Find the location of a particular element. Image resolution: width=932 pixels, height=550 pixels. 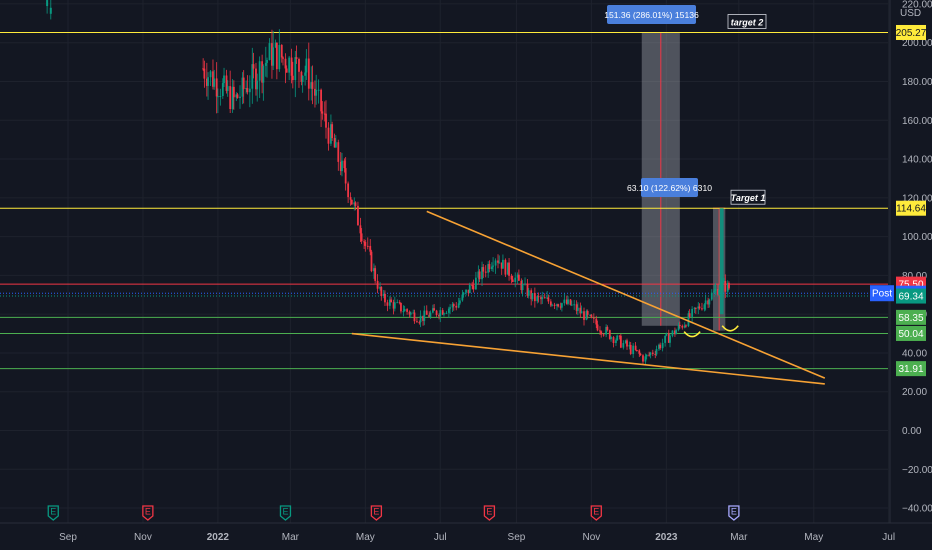

currency-label: USD is located at coordinates (910, 13).